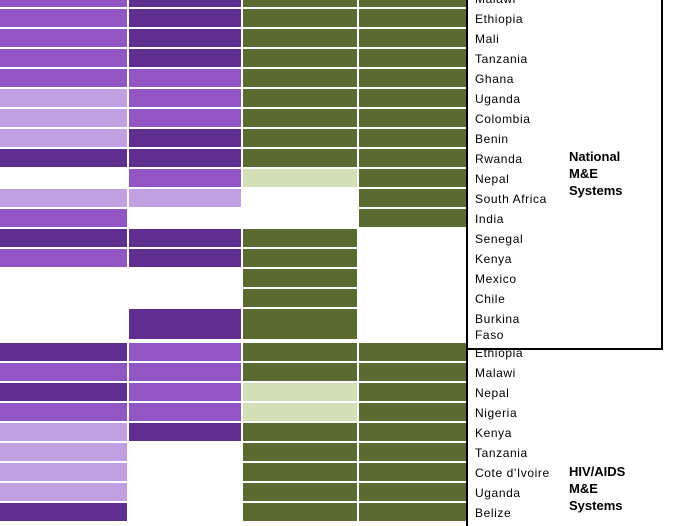 This screenshot has height=526, width=678. I want to click on country-label: Faso, so click(490, 335).